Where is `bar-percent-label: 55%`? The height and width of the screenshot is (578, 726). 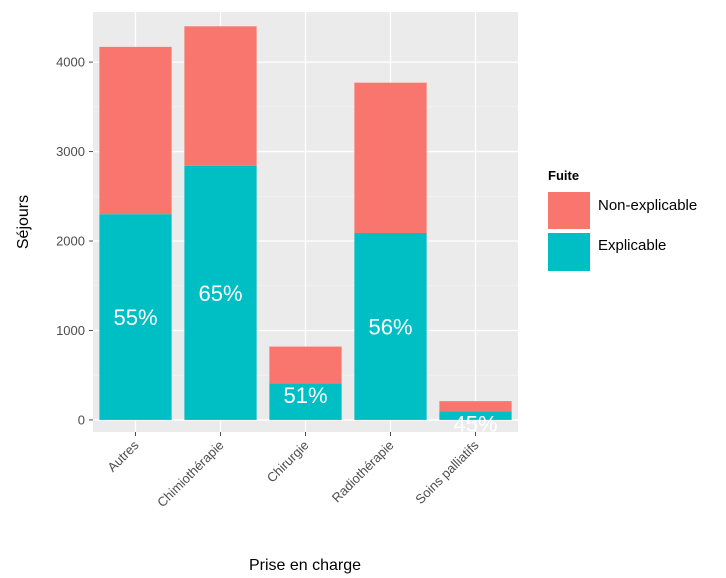
bar-percent-label: 55% is located at coordinates (135, 317).